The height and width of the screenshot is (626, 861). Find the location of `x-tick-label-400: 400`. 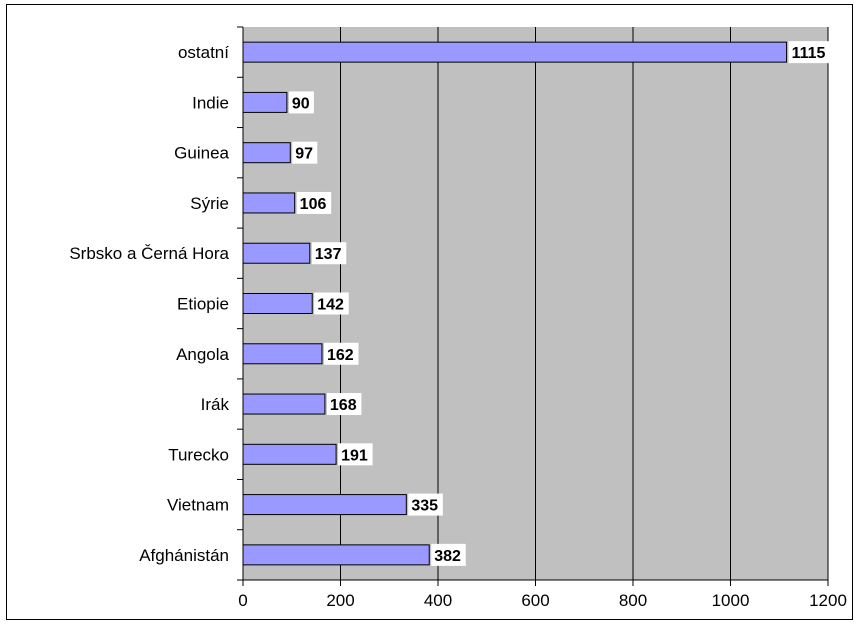

x-tick-label-400: 400 is located at coordinates (438, 600).